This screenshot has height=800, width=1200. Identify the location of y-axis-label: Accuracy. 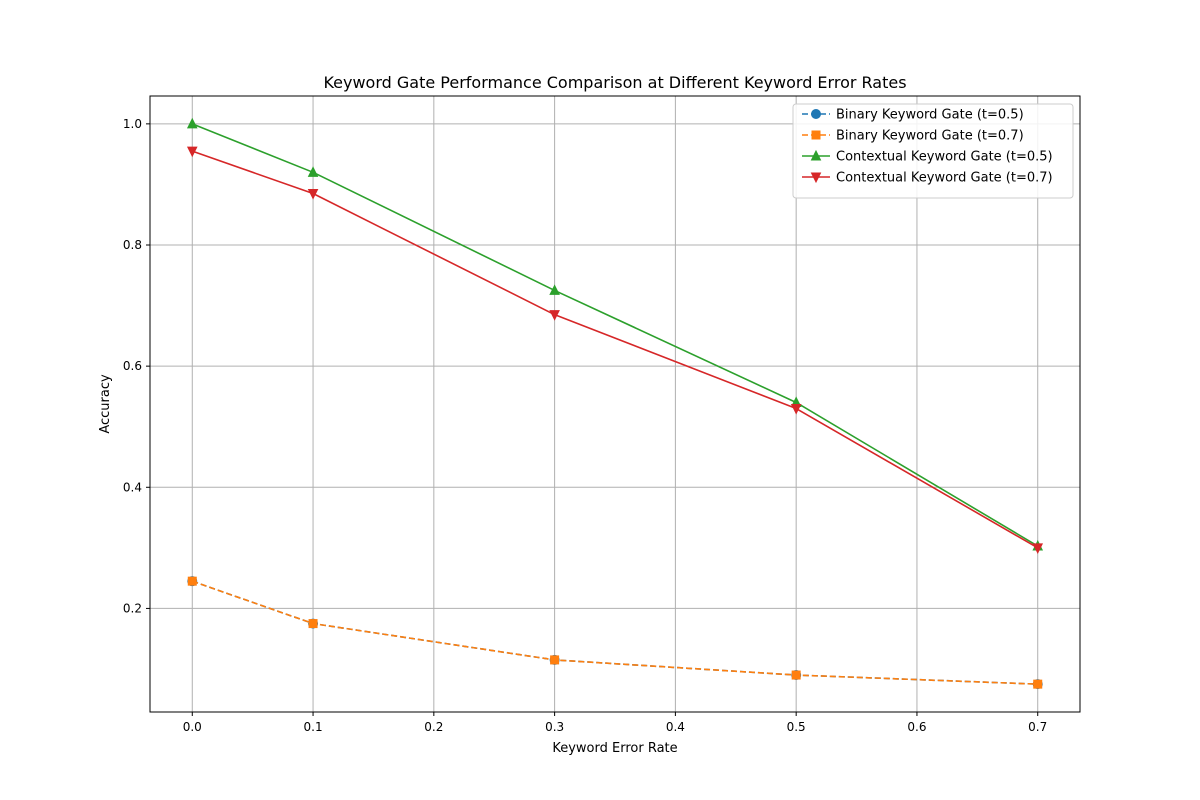
(105, 404).